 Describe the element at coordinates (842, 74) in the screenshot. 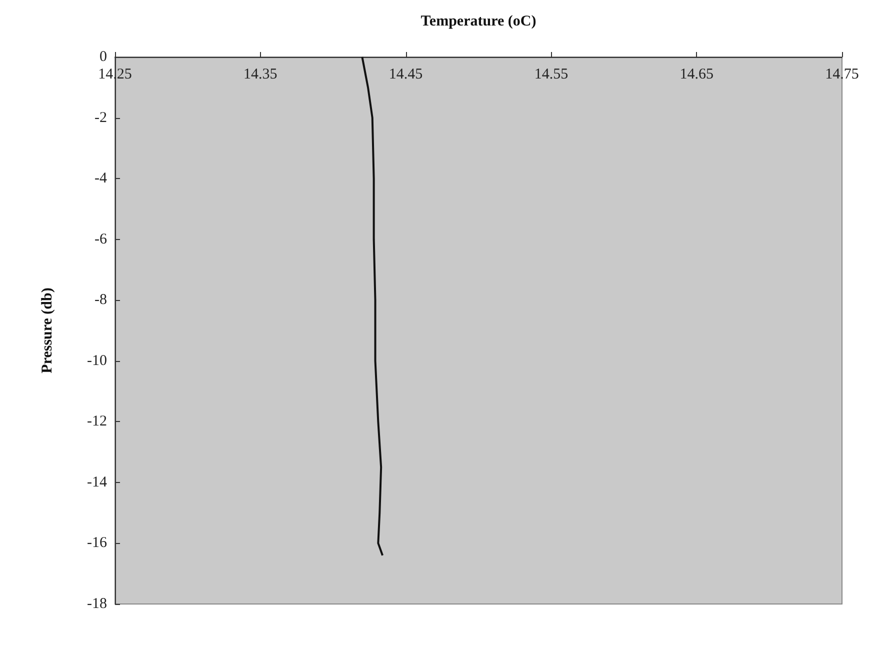

I see `x-tick-label: 14.75` at that location.